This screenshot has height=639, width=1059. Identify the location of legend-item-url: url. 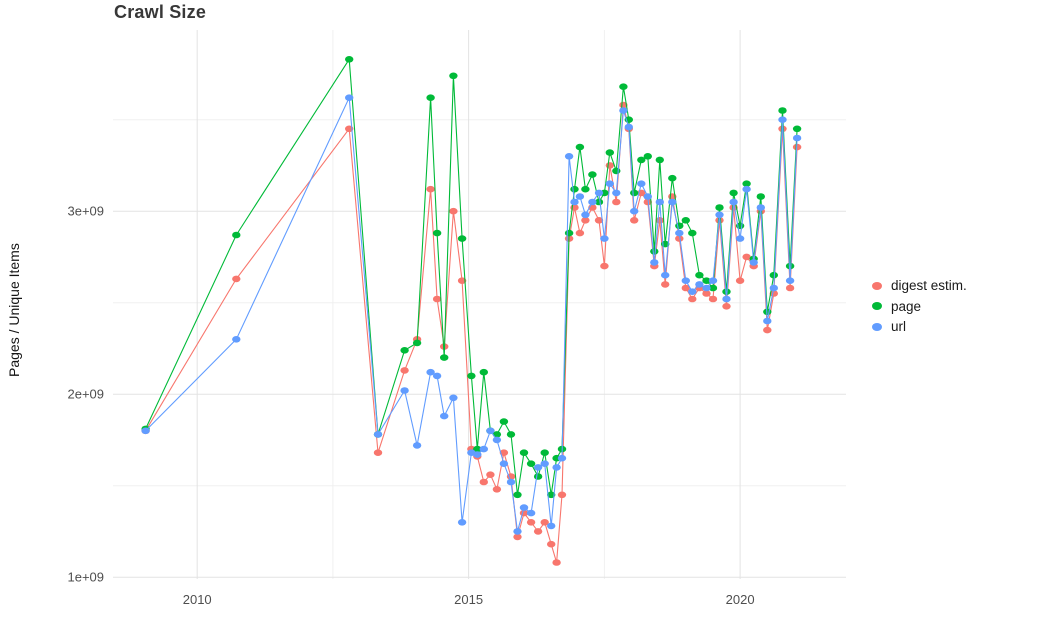
(919, 327).